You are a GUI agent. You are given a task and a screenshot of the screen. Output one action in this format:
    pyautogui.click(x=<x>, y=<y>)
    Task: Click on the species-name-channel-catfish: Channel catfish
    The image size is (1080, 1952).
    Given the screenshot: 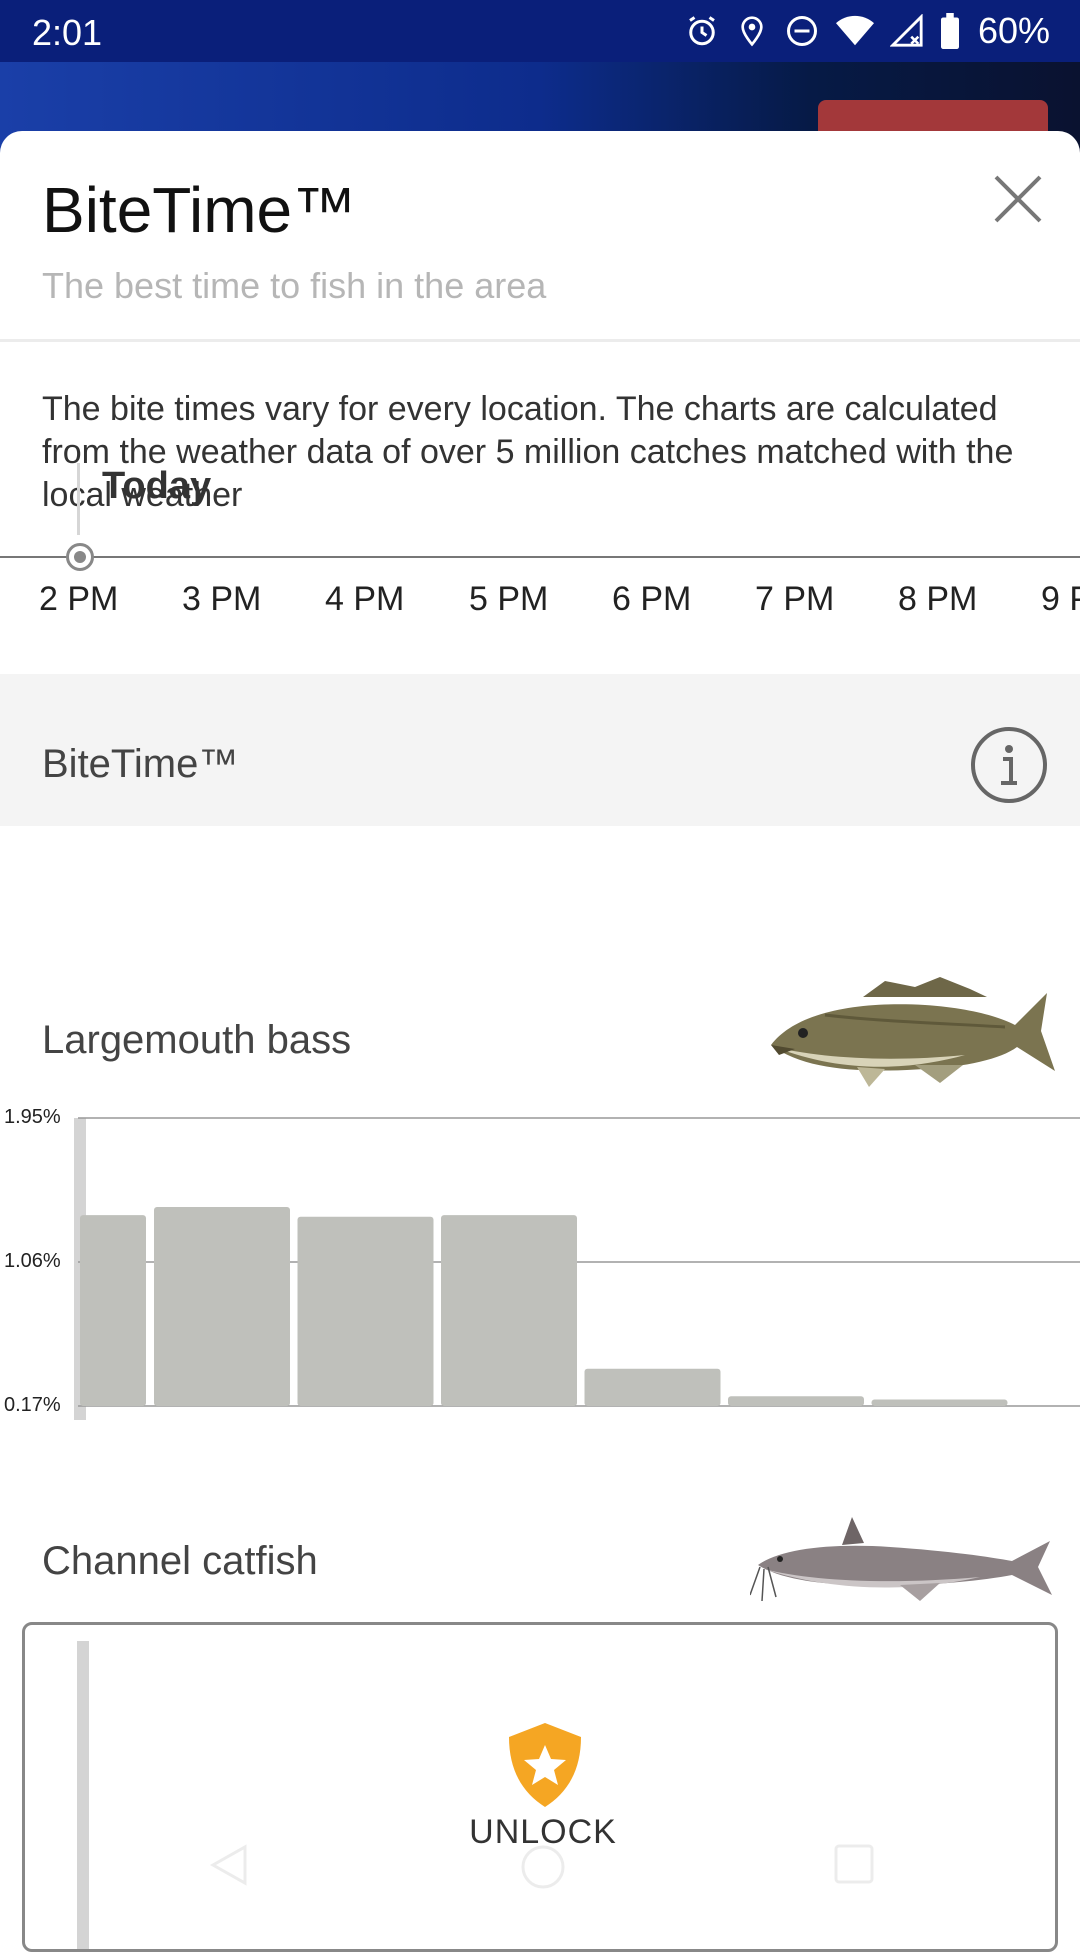 What is the action you would take?
    pyautogui.click(x=180, y=1561)
    